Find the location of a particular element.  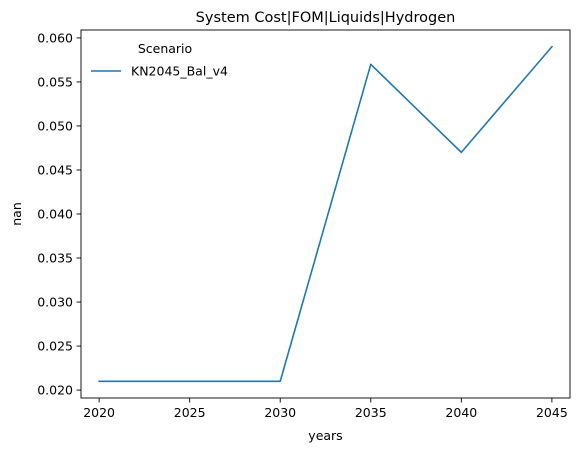

y-tick-label: 0.055 is located at coordinates (55, 81).